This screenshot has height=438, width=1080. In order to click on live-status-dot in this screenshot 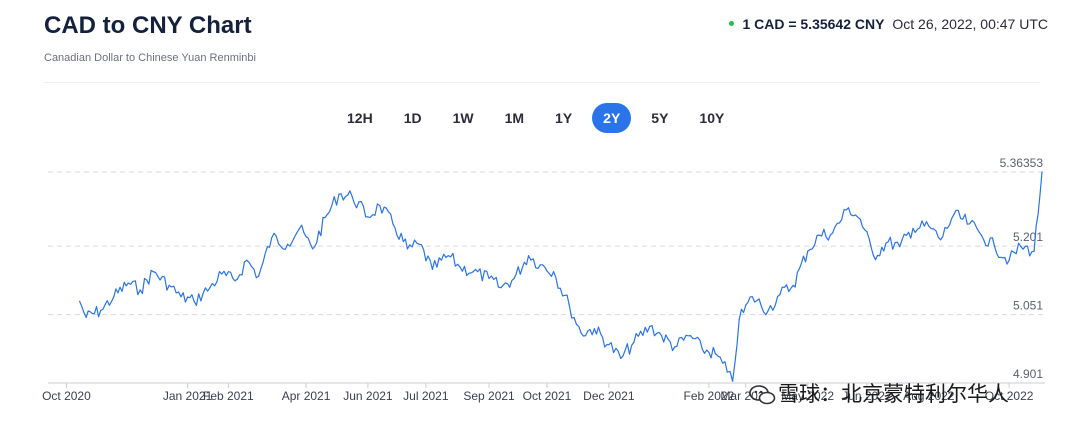, I will do `click(732, 23)`.